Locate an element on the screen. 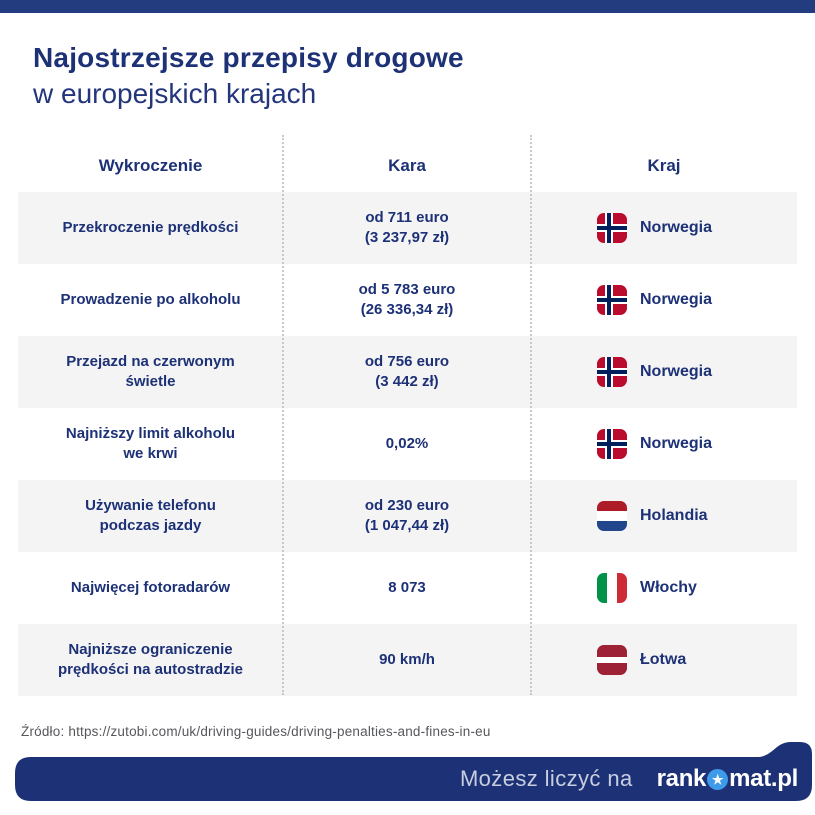  penalty-cell: 8 073 is located at coordinates (407, 587).